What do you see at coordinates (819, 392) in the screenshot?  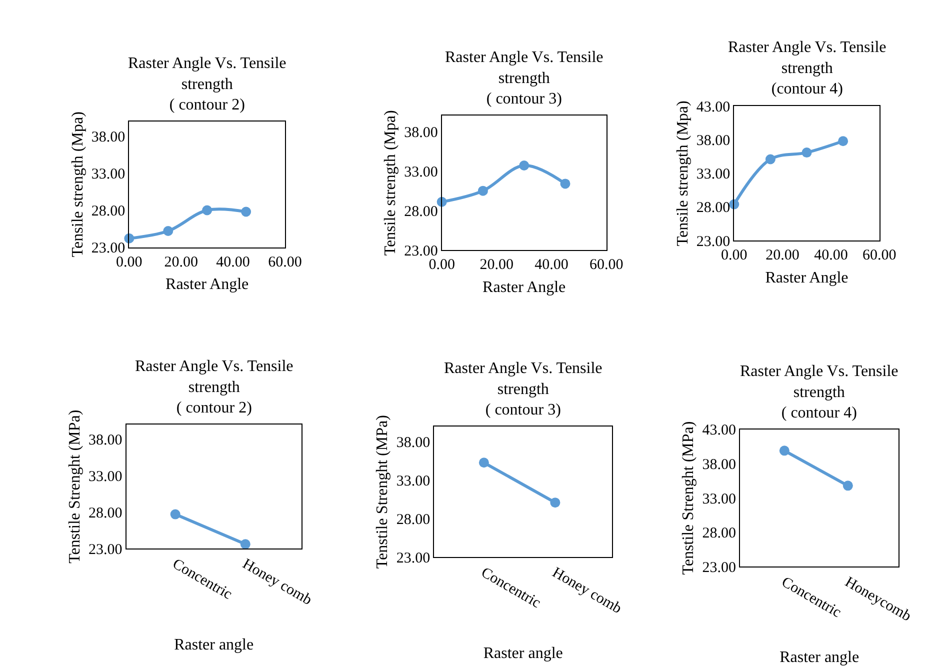 I see `chart-title: Raster Angle Vs. Tensile strength ( contour 4)` at bounding box center [819, 392].